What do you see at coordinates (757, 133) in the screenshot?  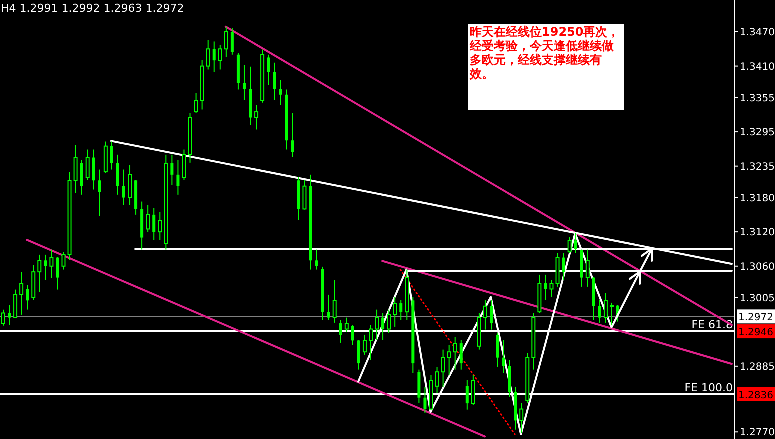 I see `y-tick-label: 1.3295` at bounding box center [757, 133].